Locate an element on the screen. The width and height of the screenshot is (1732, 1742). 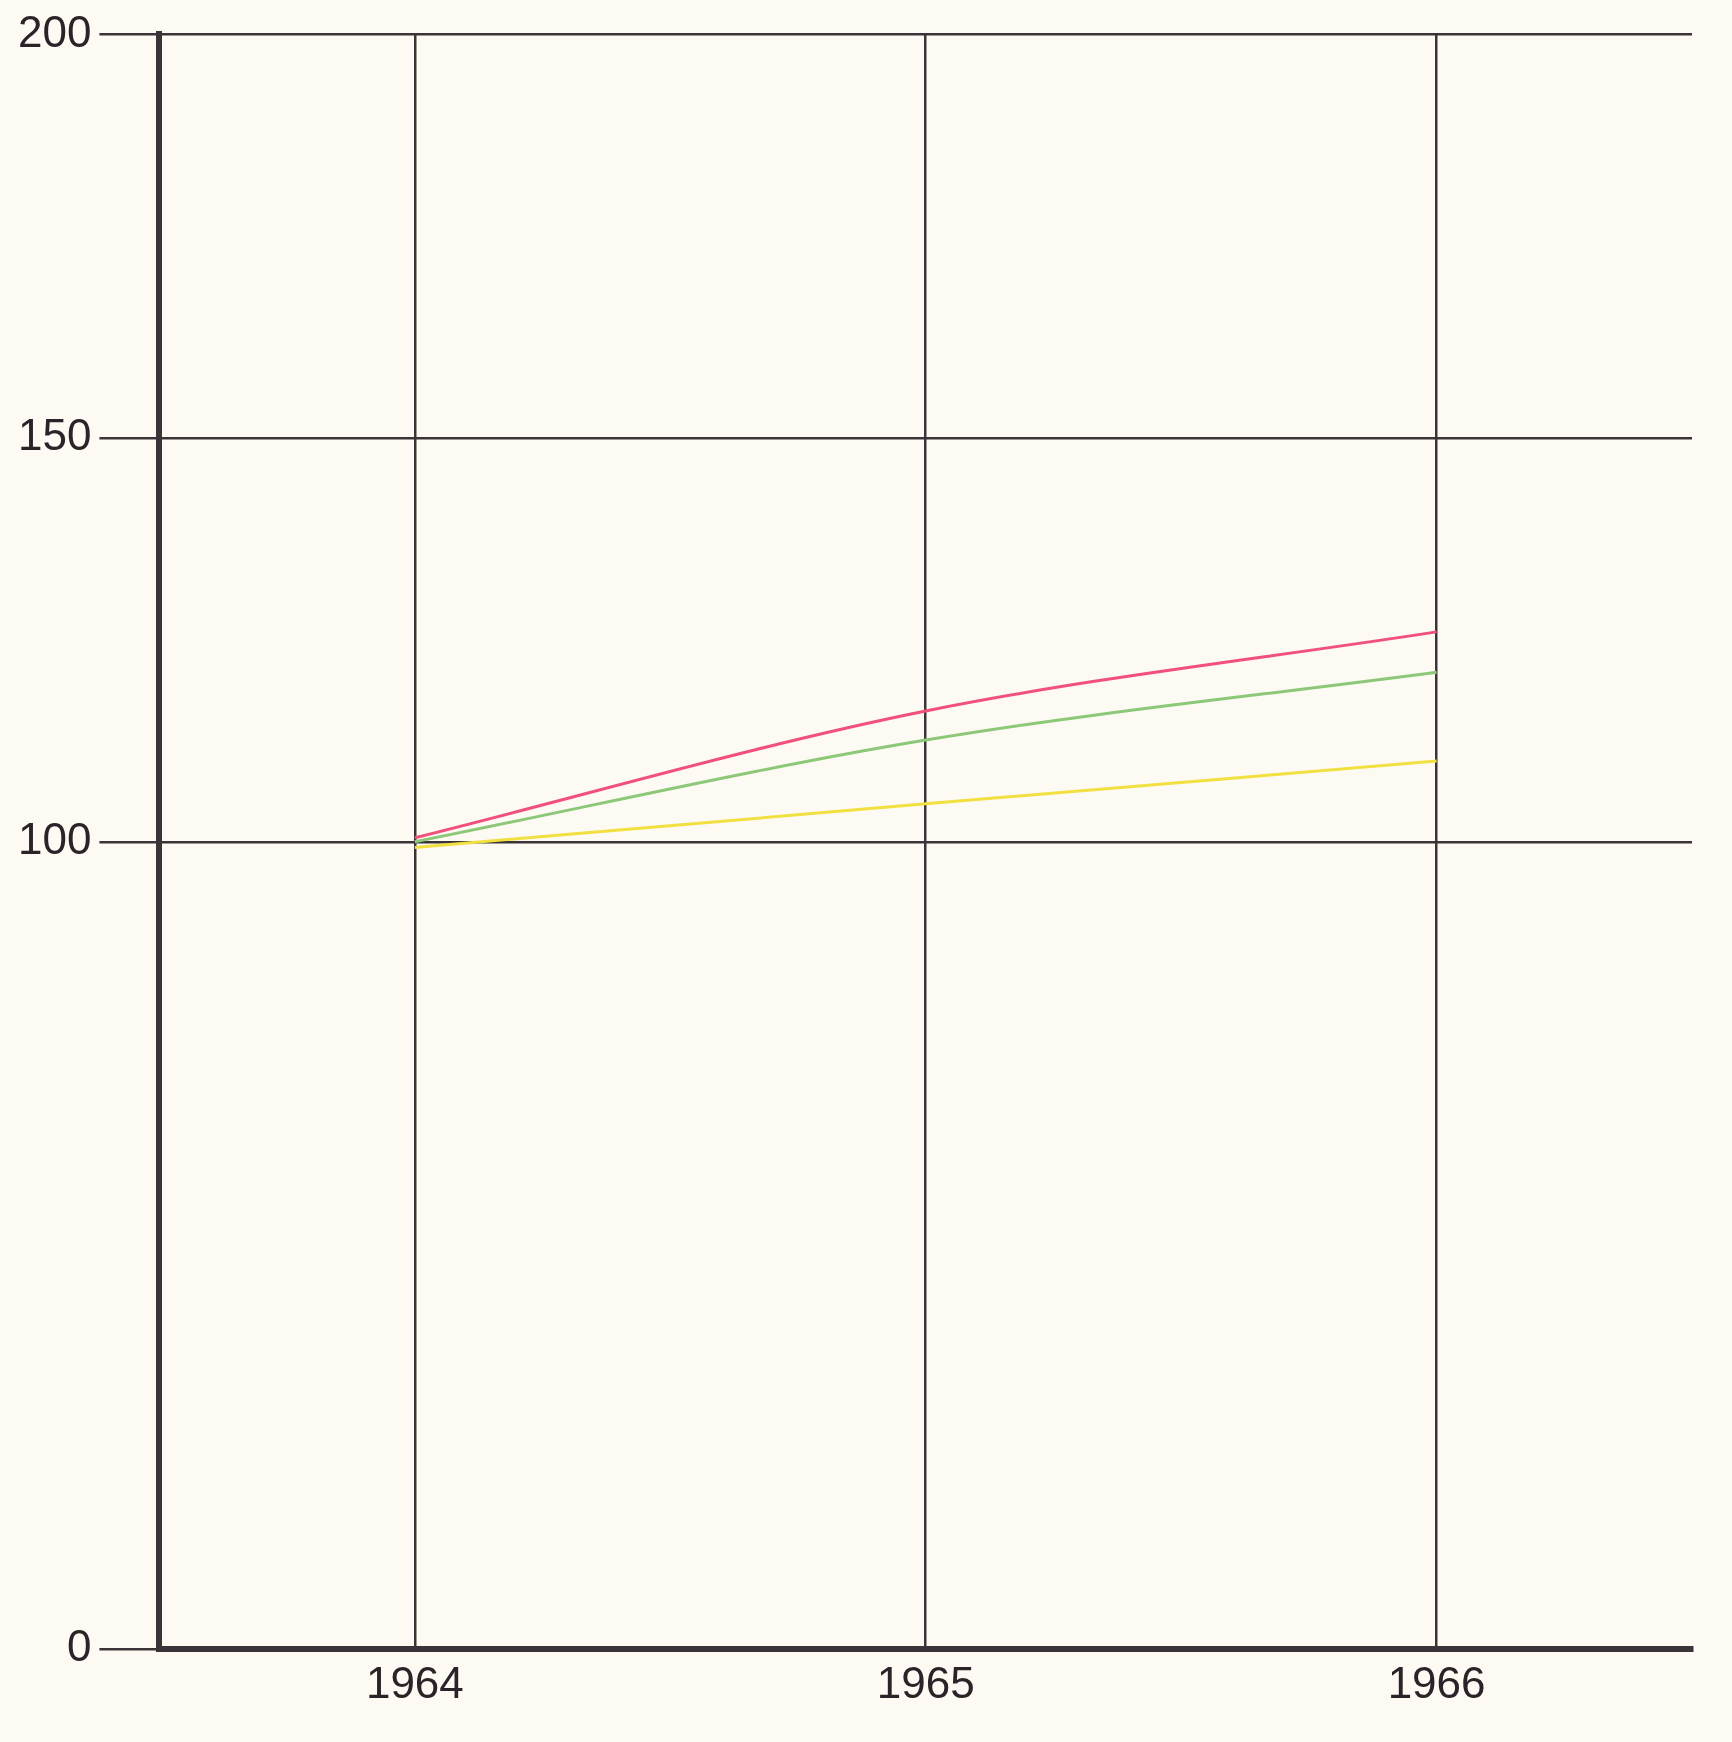
y-tick-label: 200 is located at coordinates (54, 31).